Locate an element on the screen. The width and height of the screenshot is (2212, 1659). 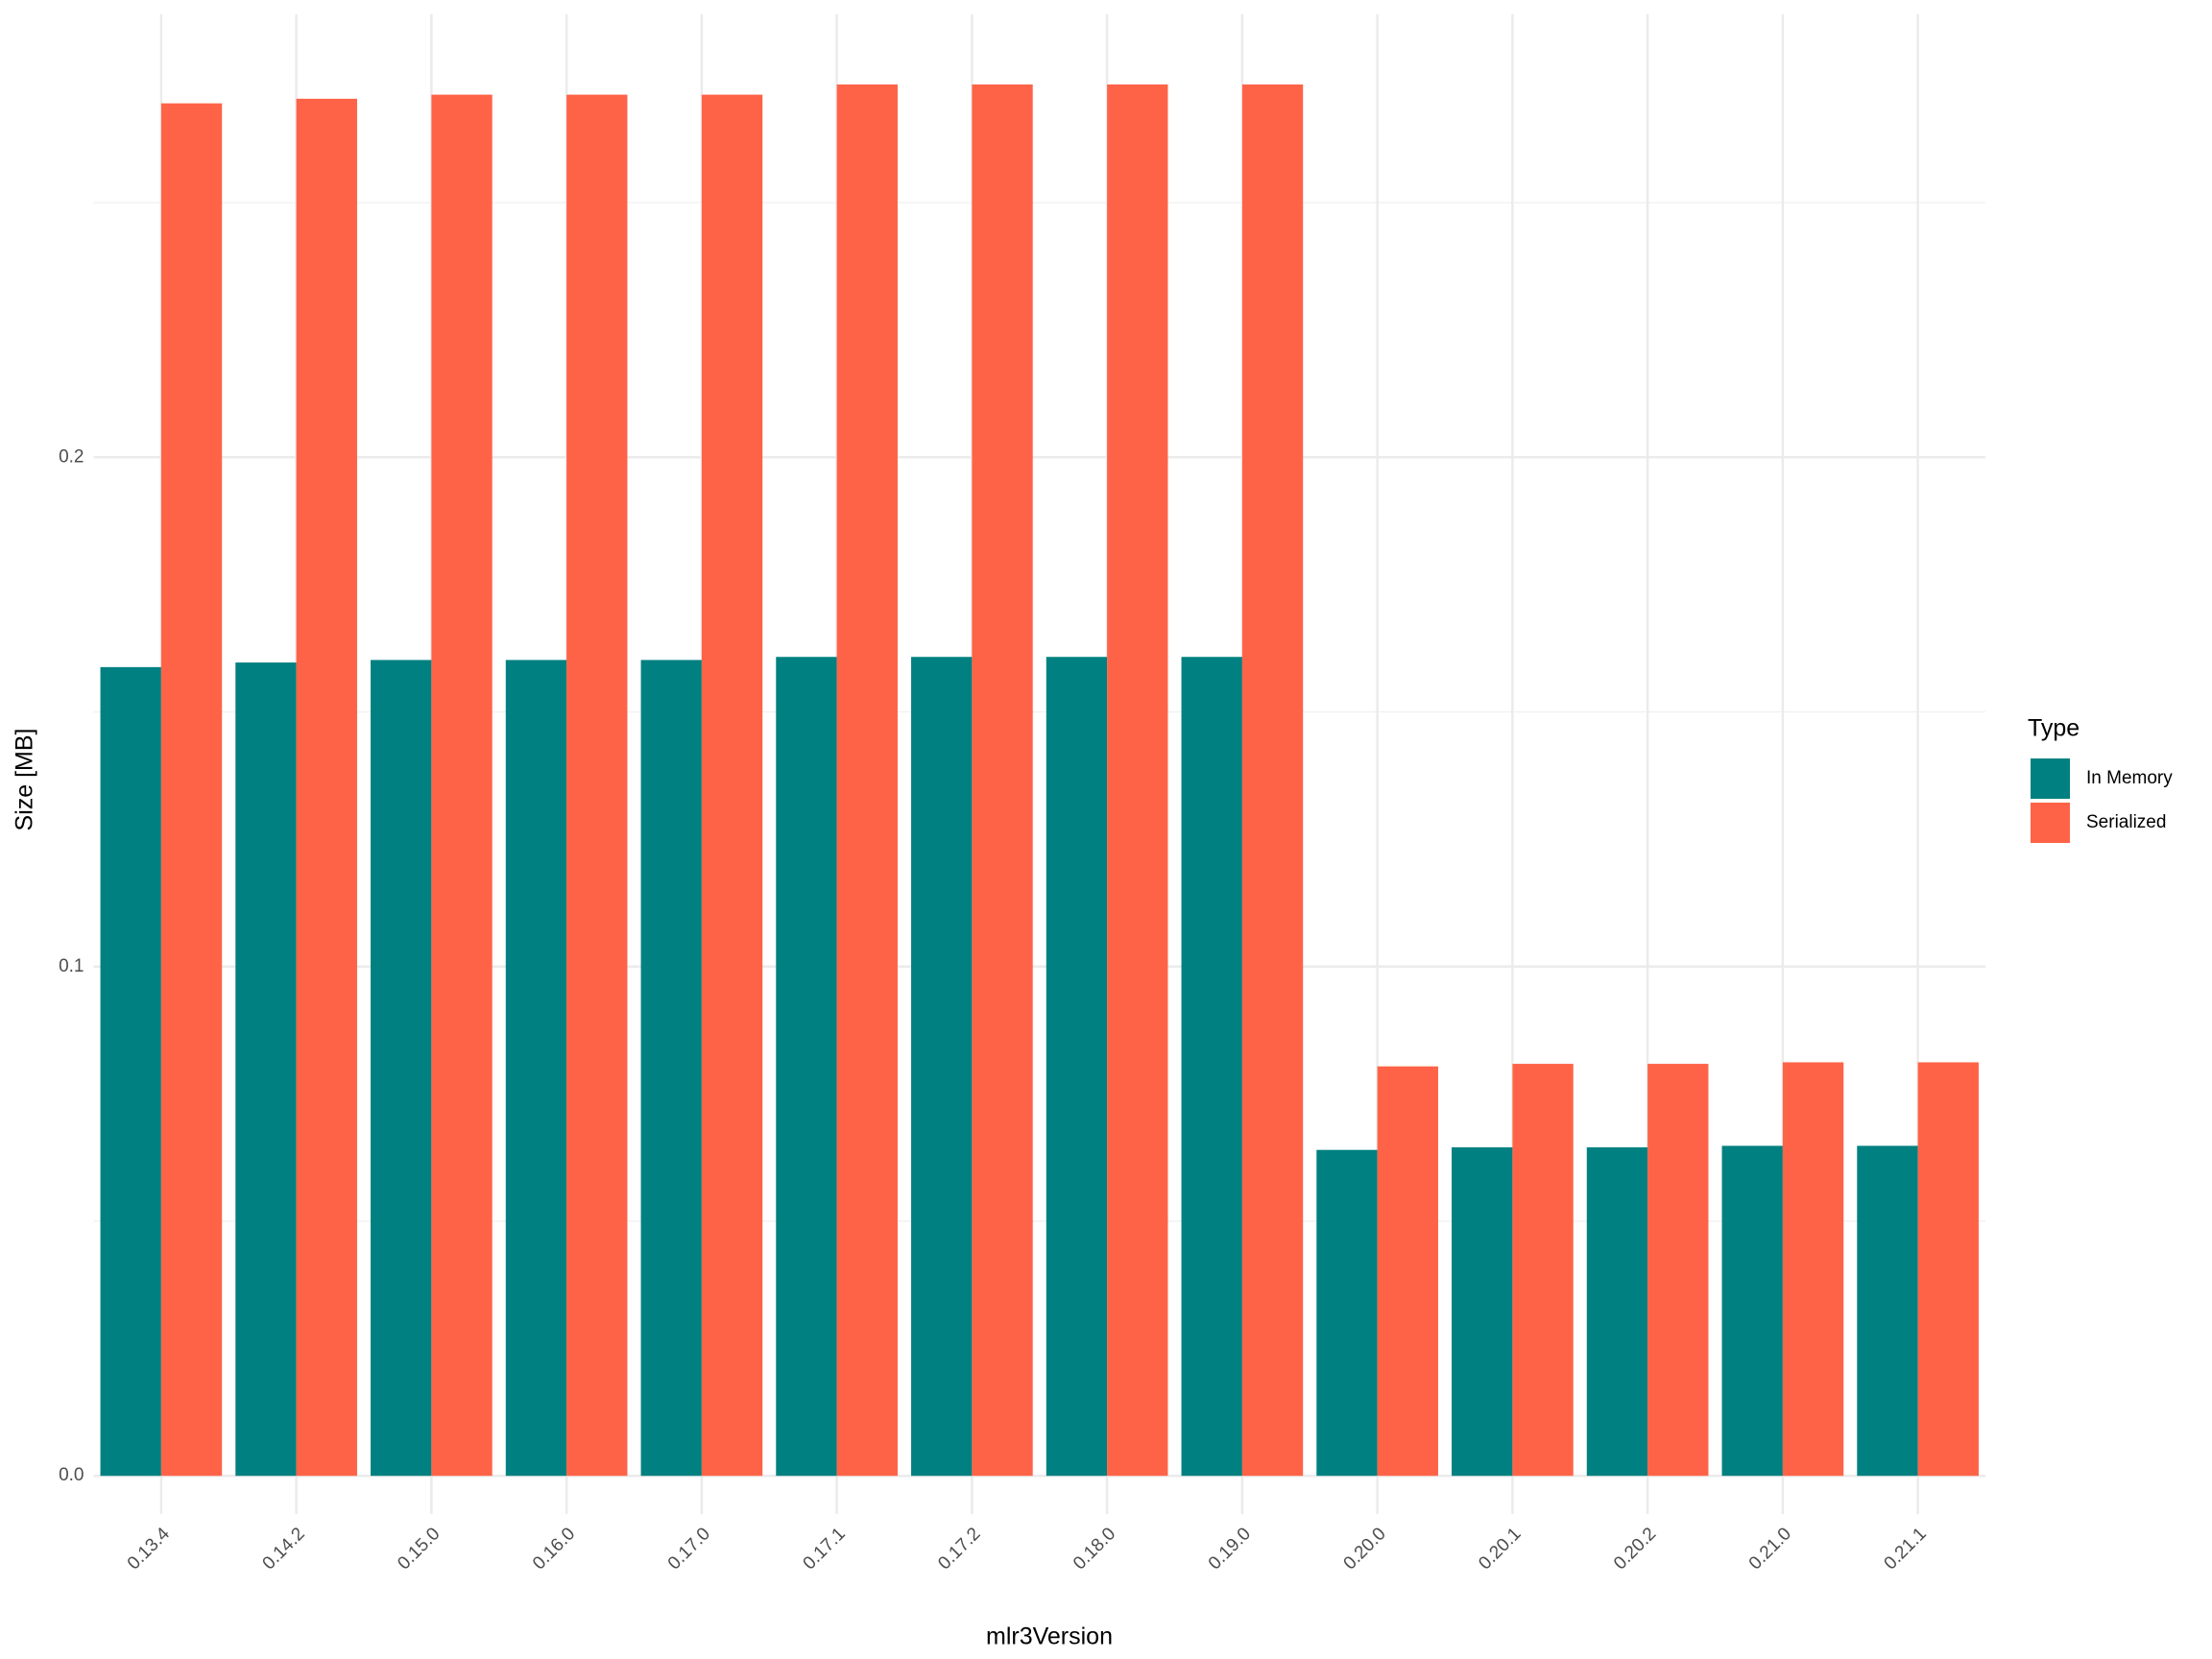
legend-label: Serialized is located at coordinates (2126, 822).